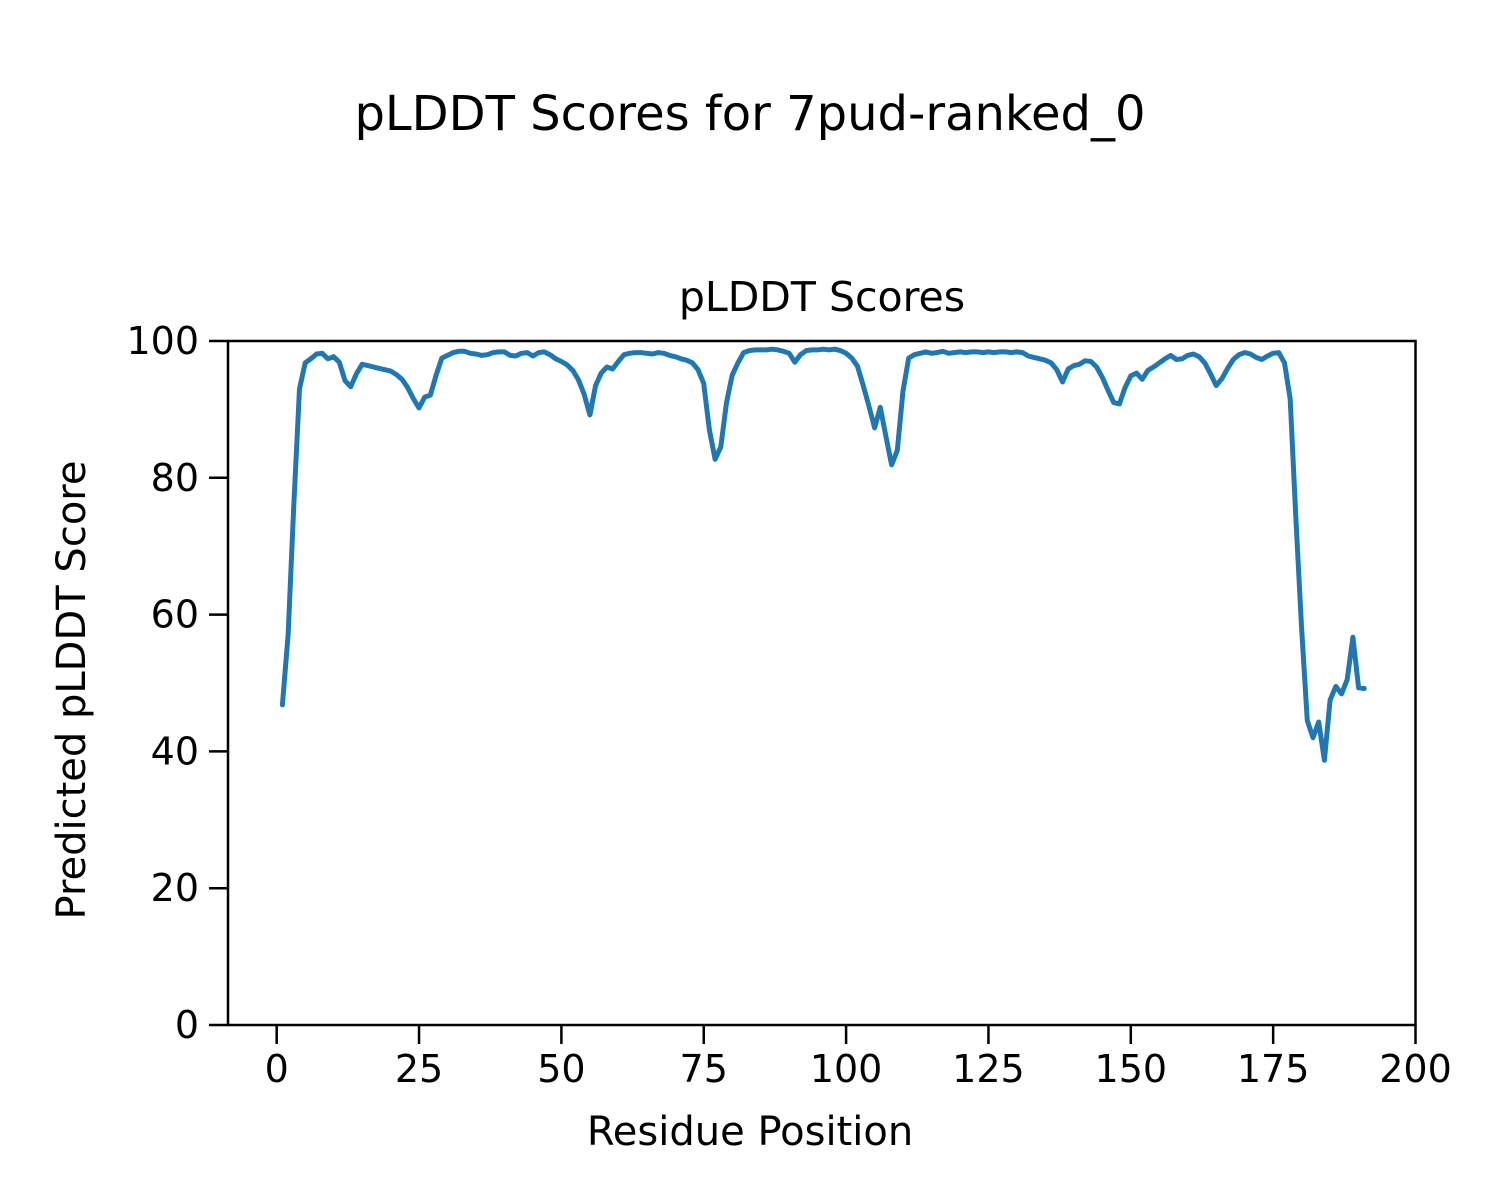 Image resolution: width=1500 pixels, height=1200 pixels. What do you see at coordinates (175, 615) in the screenshot?
I see `y-tick-label: 60` at bounding box center [175, 615].